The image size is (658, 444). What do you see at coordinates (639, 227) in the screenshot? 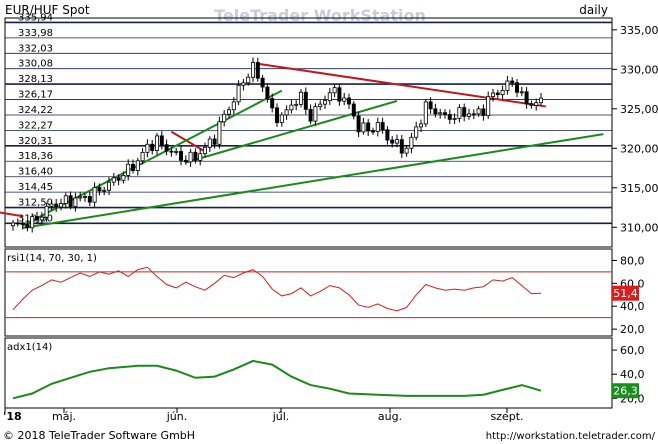
I see `price-y-label: 310,00` at bounding box center [639, 227].